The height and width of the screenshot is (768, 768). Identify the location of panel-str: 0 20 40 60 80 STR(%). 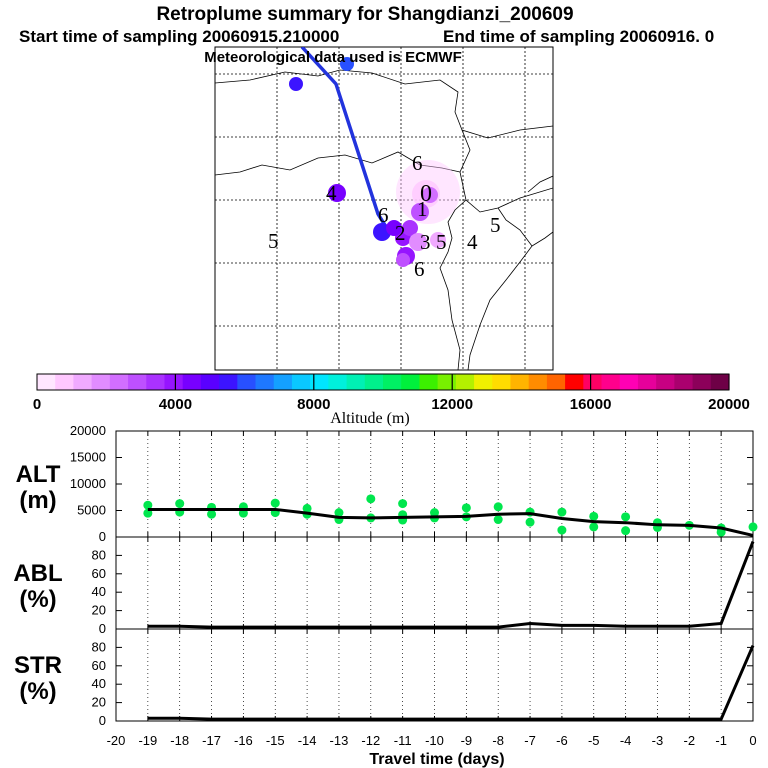
(384, 678).